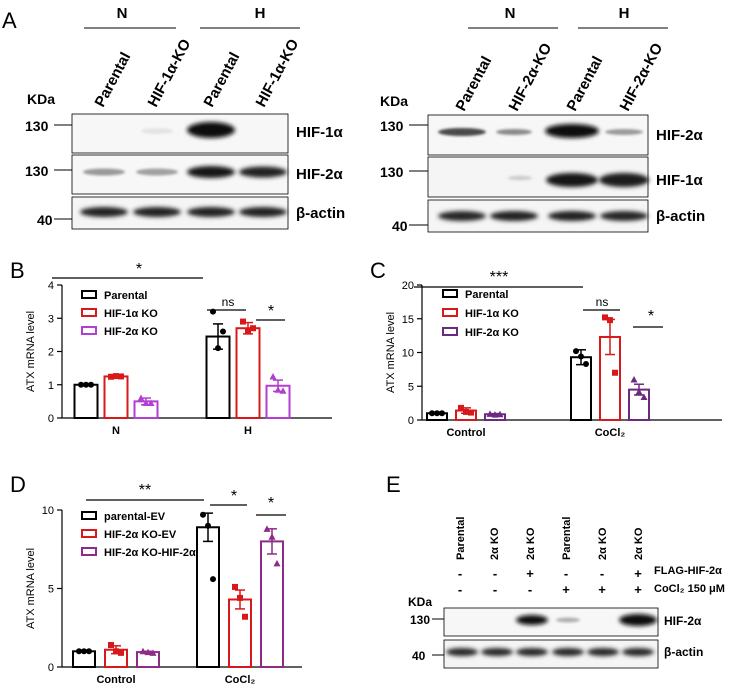 Image resolution: width=737 pixels, height=690 pixels. I want to click on significance-label: ***, so click(499, 277).